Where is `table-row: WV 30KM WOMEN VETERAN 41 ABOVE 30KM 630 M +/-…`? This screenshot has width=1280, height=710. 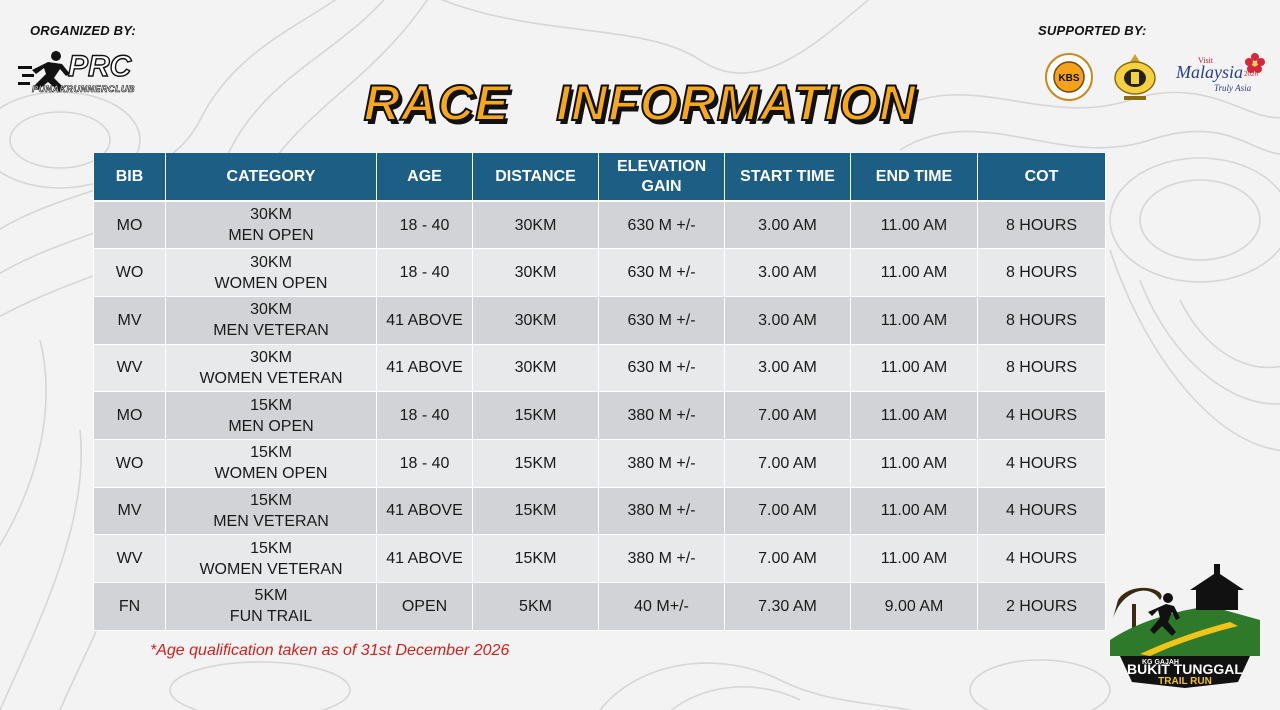 table-row: WV 30KM WOMEN VETERAN 41 ABOVE 30KM 630 M +/-… is located at coordinates (599, 368).